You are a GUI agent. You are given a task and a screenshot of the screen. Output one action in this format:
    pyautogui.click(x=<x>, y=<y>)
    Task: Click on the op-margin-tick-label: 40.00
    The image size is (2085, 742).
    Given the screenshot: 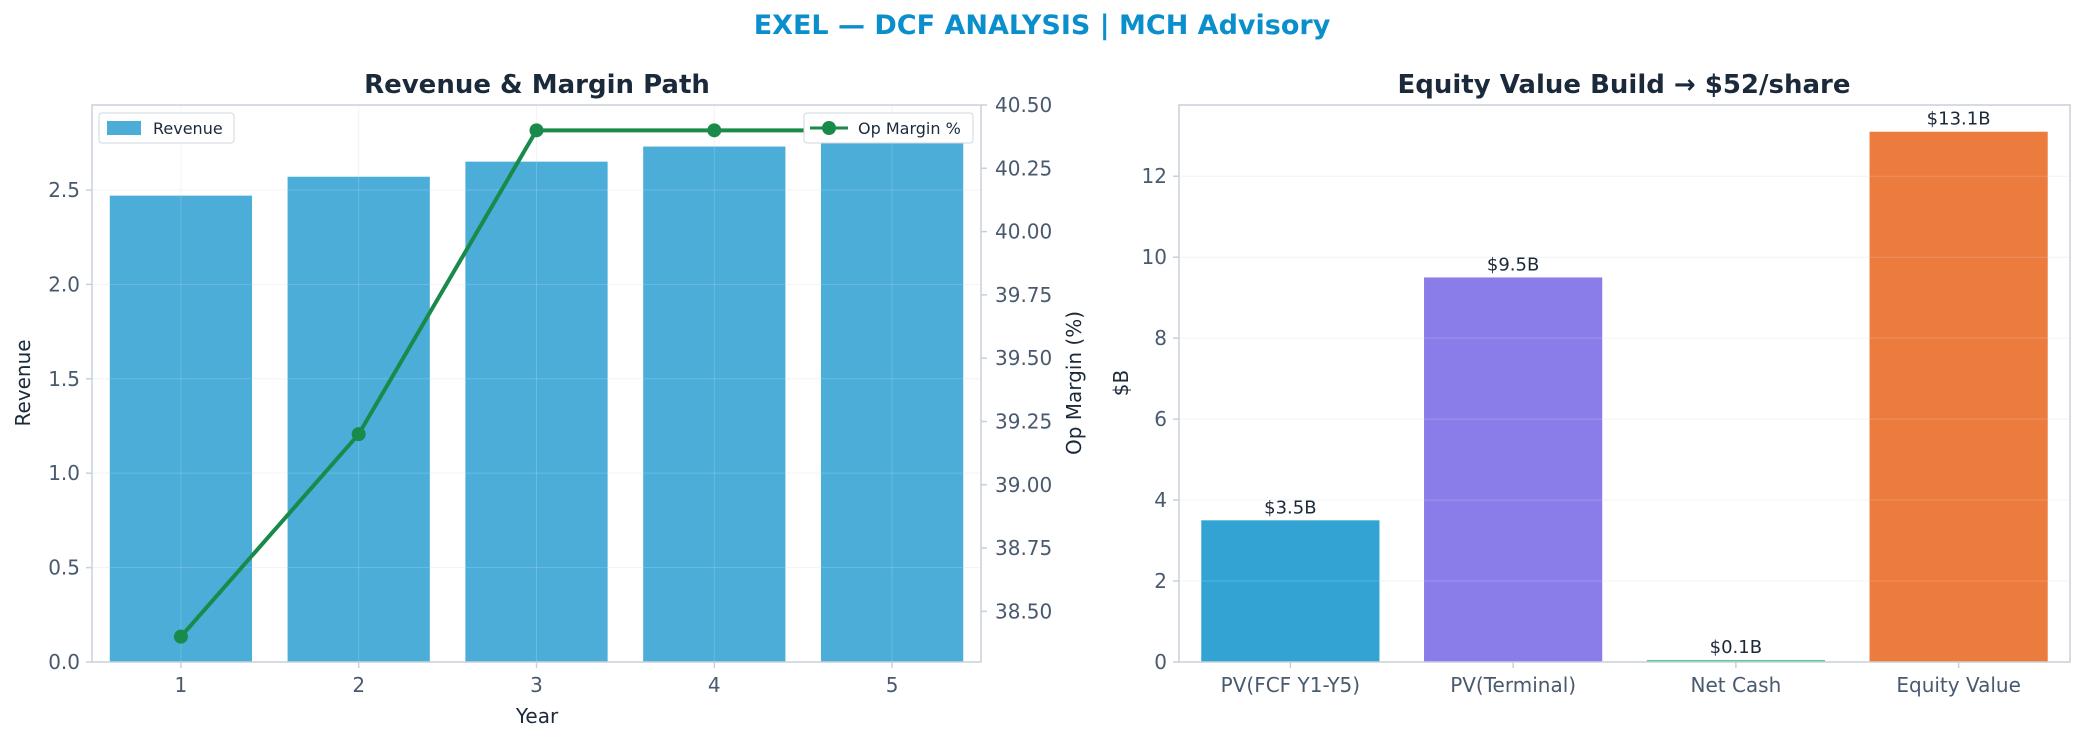 What is the action you would take?
    pyautogui.click(x=1023, y=232)
    